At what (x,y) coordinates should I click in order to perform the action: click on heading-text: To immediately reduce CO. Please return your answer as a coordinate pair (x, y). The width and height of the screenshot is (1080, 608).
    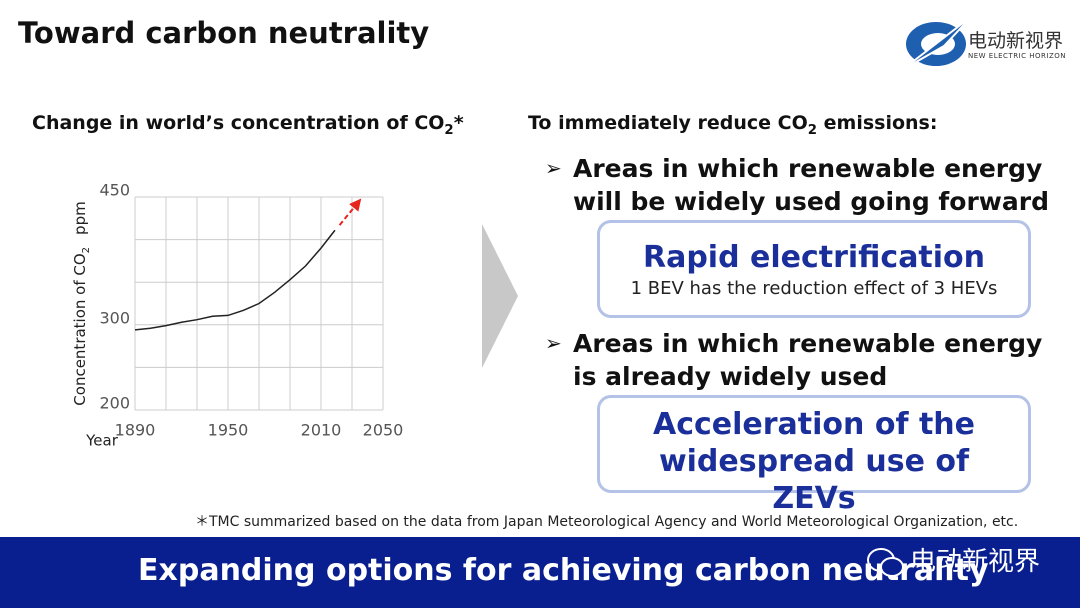
    Looking at the image, I should click on (668, 123).